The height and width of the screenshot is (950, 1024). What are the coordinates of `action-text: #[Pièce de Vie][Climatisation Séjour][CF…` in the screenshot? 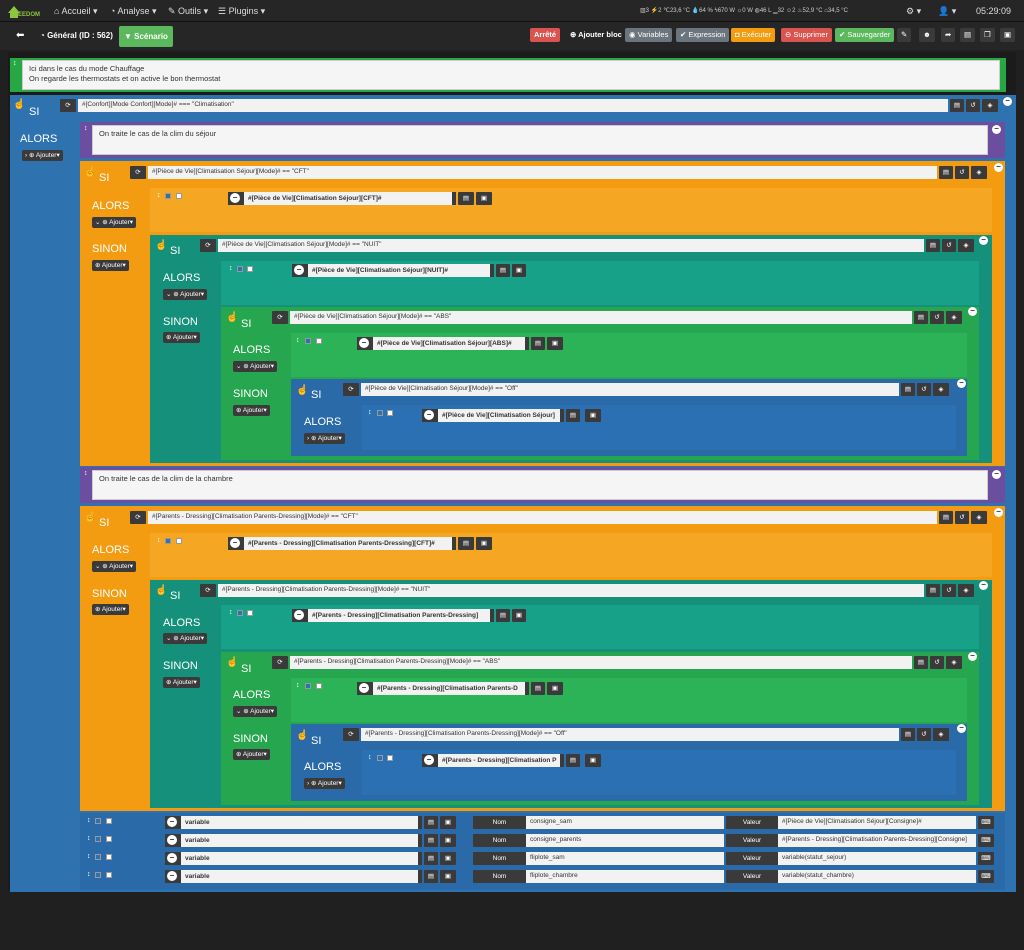 It's located at (348, 198).